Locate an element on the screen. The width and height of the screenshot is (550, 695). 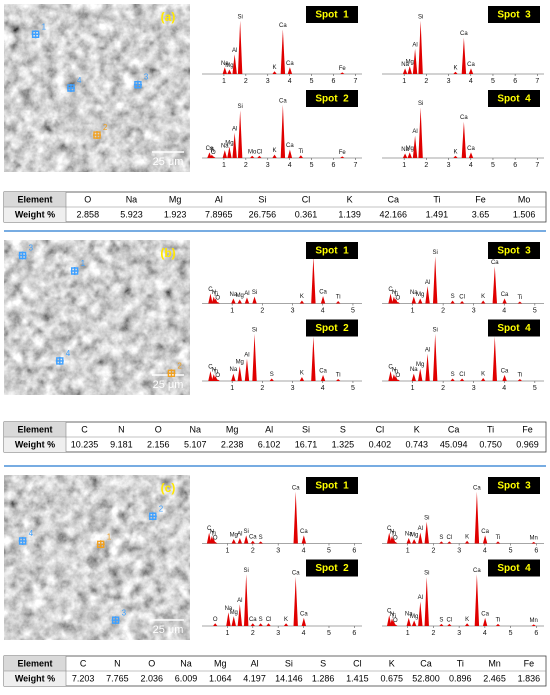
table-header: Element is located at coordinates (34, 199).